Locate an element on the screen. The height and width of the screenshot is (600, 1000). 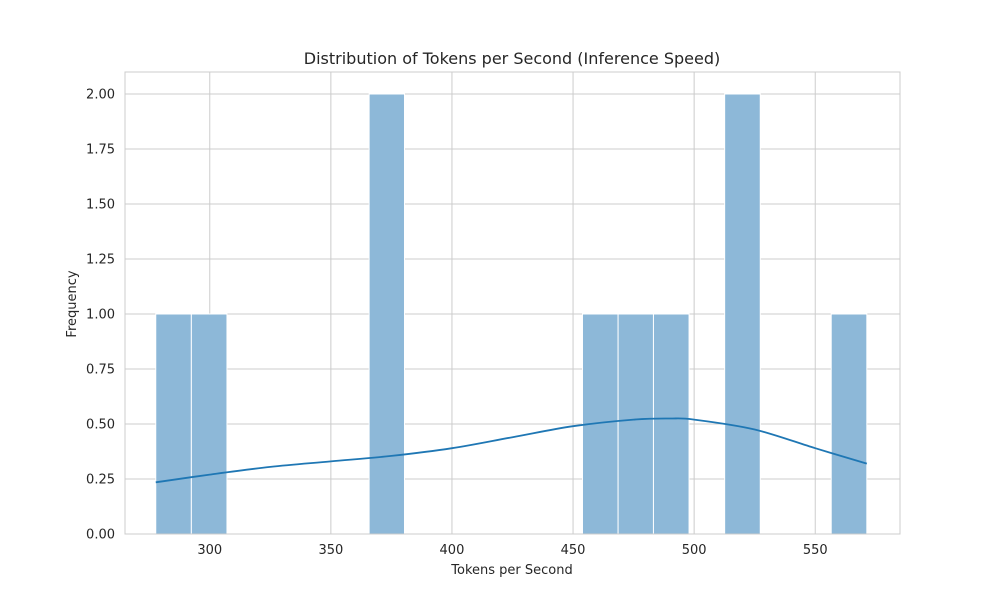
x-tick-label: 450 is located at coordinates (573, 550).